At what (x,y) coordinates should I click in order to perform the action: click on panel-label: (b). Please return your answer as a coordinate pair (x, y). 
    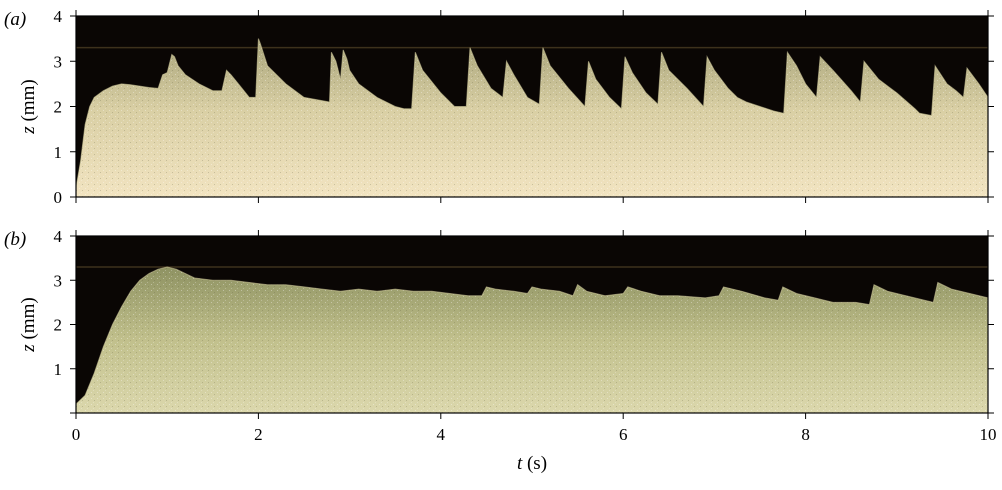
    Looking at the image, I should click on (15, 239).